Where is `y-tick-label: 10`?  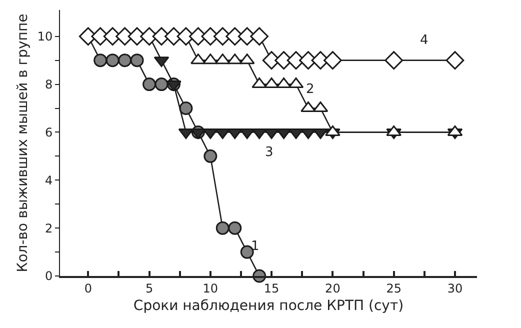
y-tick-label: 10 is located at coordinates (45, 37).